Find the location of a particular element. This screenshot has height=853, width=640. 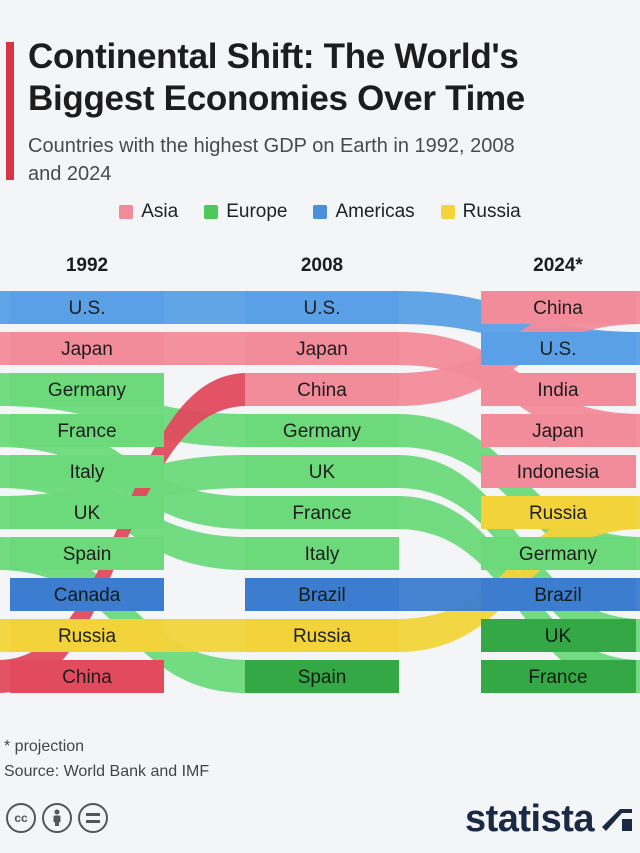

country-label-spain-2: Spain is located at coordinates (322, 677).